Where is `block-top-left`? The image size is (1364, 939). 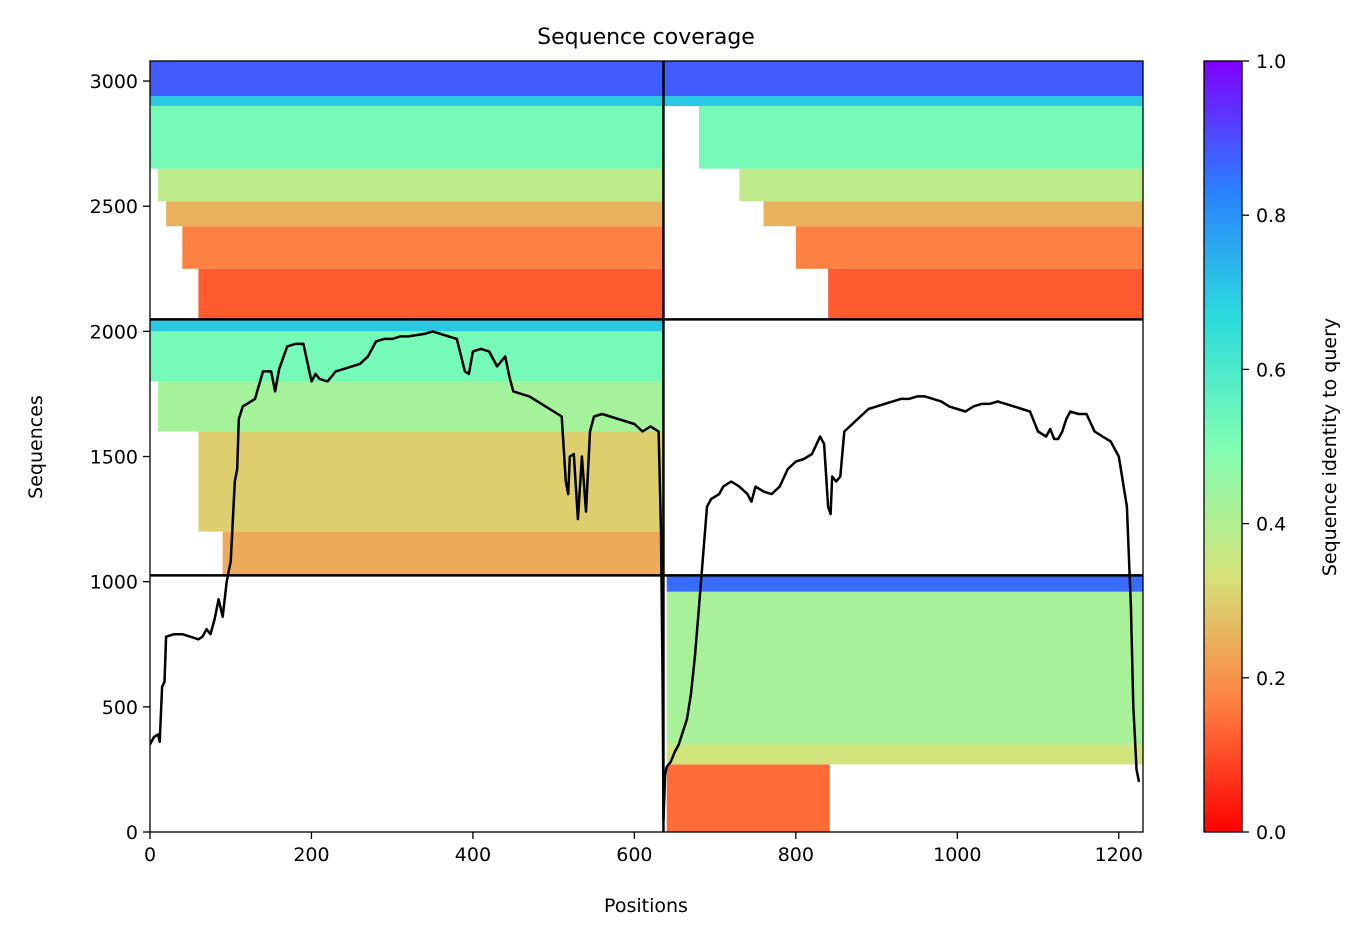
block-top-left is located at coordinates (407, 190).